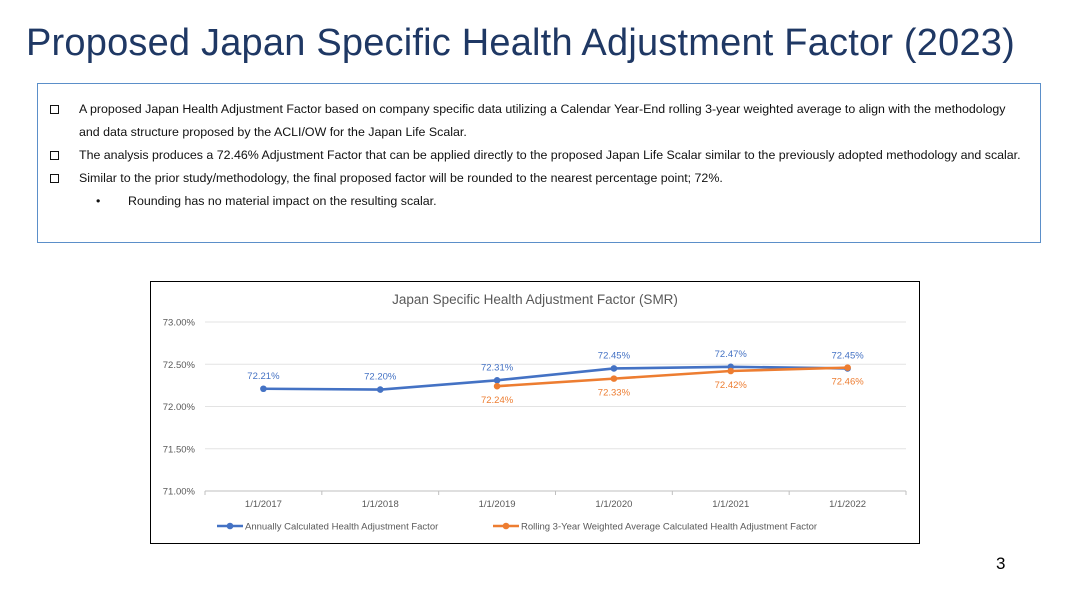 The height and width of the screenshot is (608, 1080). What do you see at coordinates (263, 376) in the screenshot?
I see `data-label: 72.21%` at bounding box center [263, 376].